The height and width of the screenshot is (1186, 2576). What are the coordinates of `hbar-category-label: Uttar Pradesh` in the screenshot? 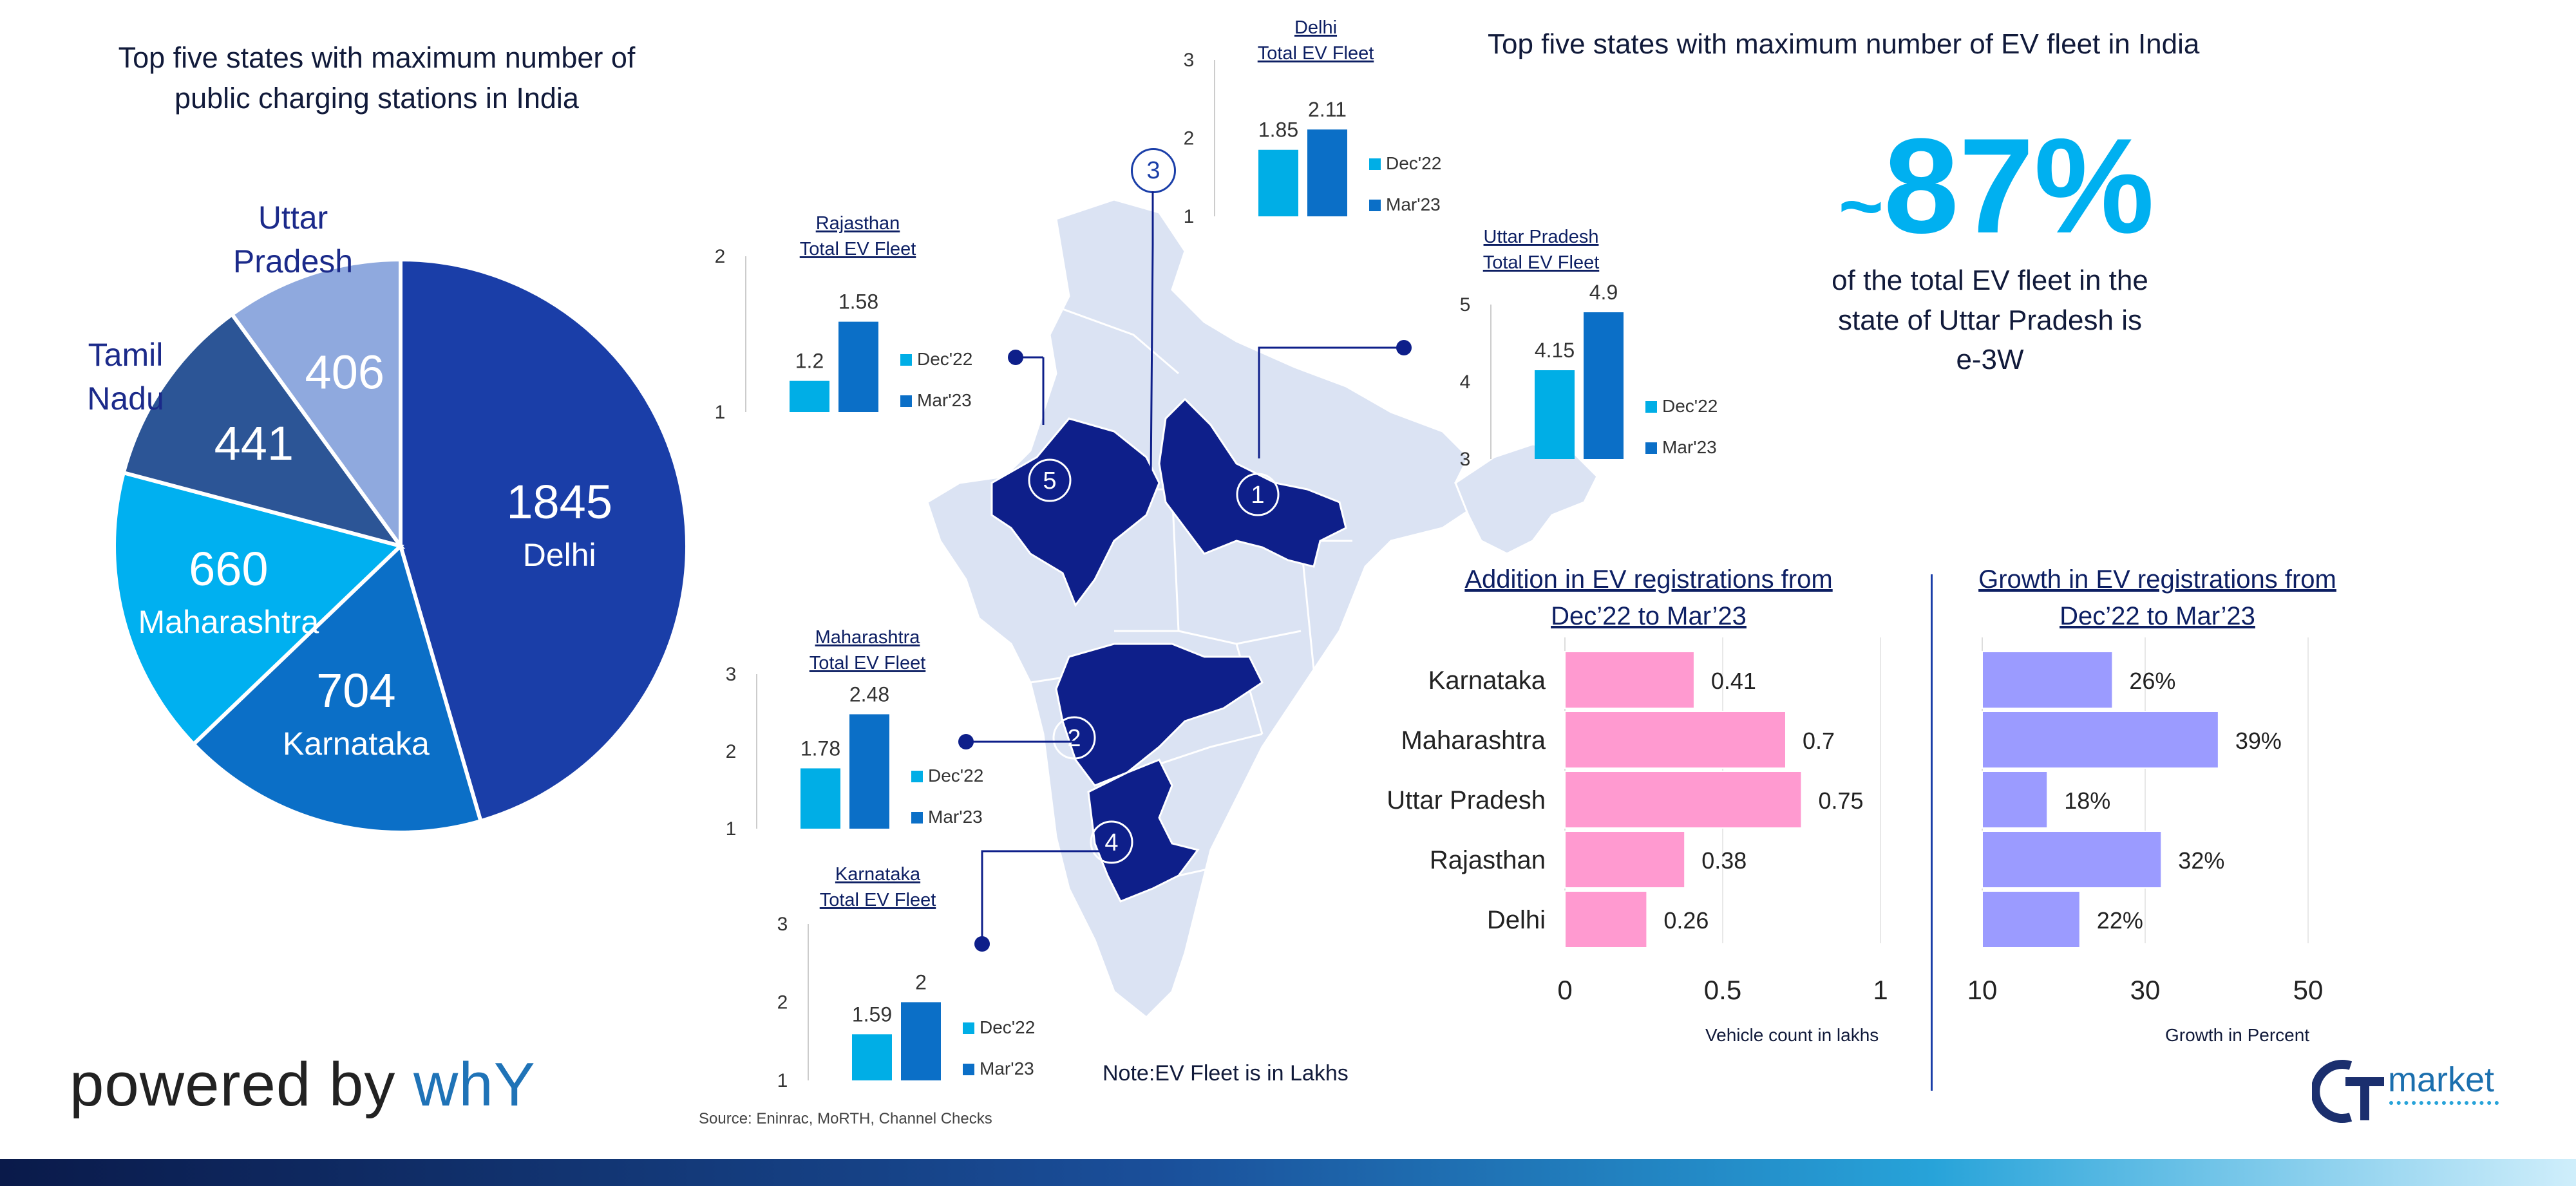 It's located at (1467, 800).